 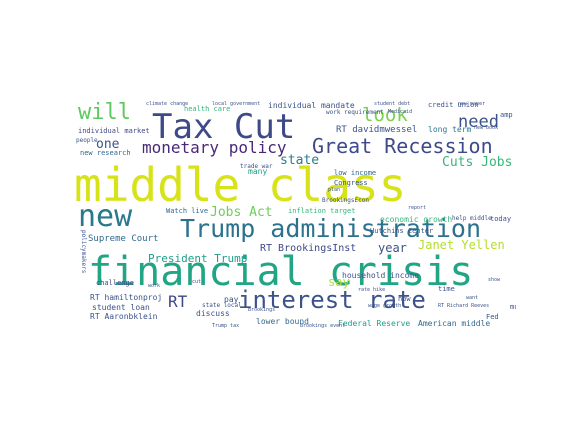 What do you see at coordinates (417, 208) in the screenshot?
I see `word-report: report` at bounding box center [417, 208].